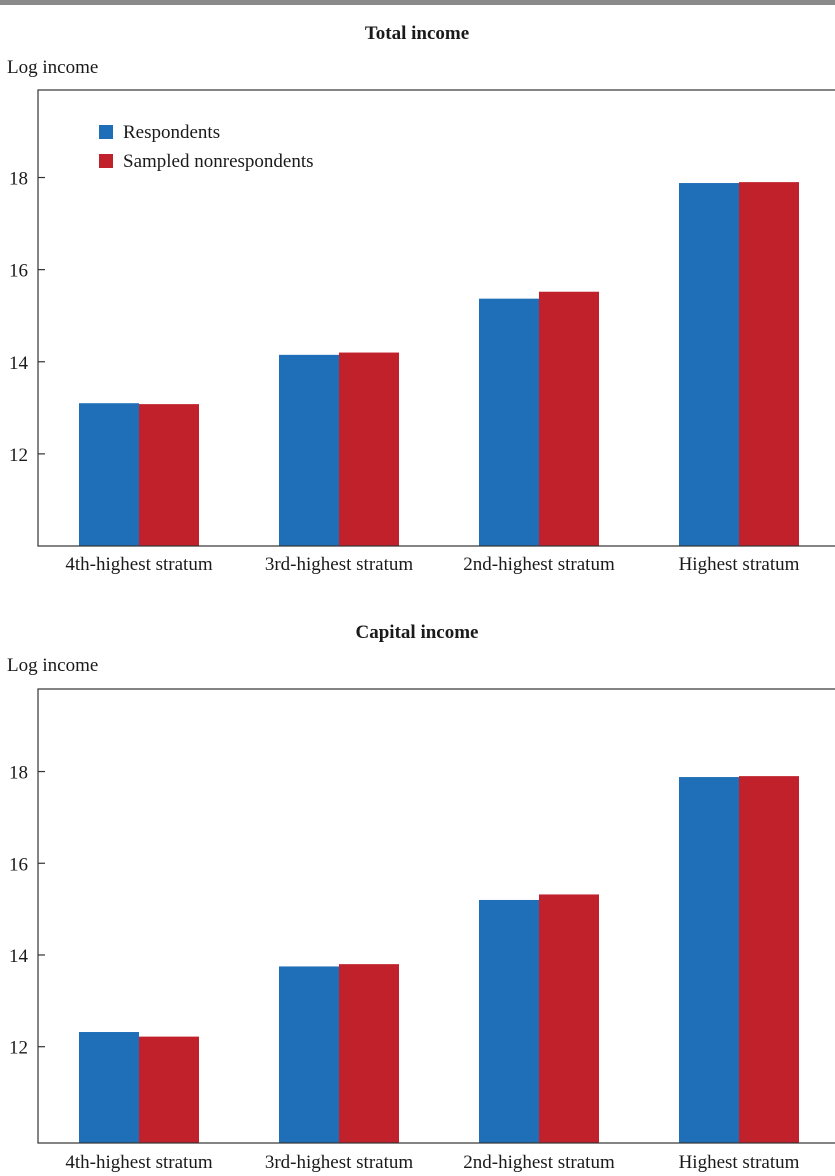  Describe the element at coordinates (106, 132) in the screenshot. I see `legend-swatch-respondents` at that location.